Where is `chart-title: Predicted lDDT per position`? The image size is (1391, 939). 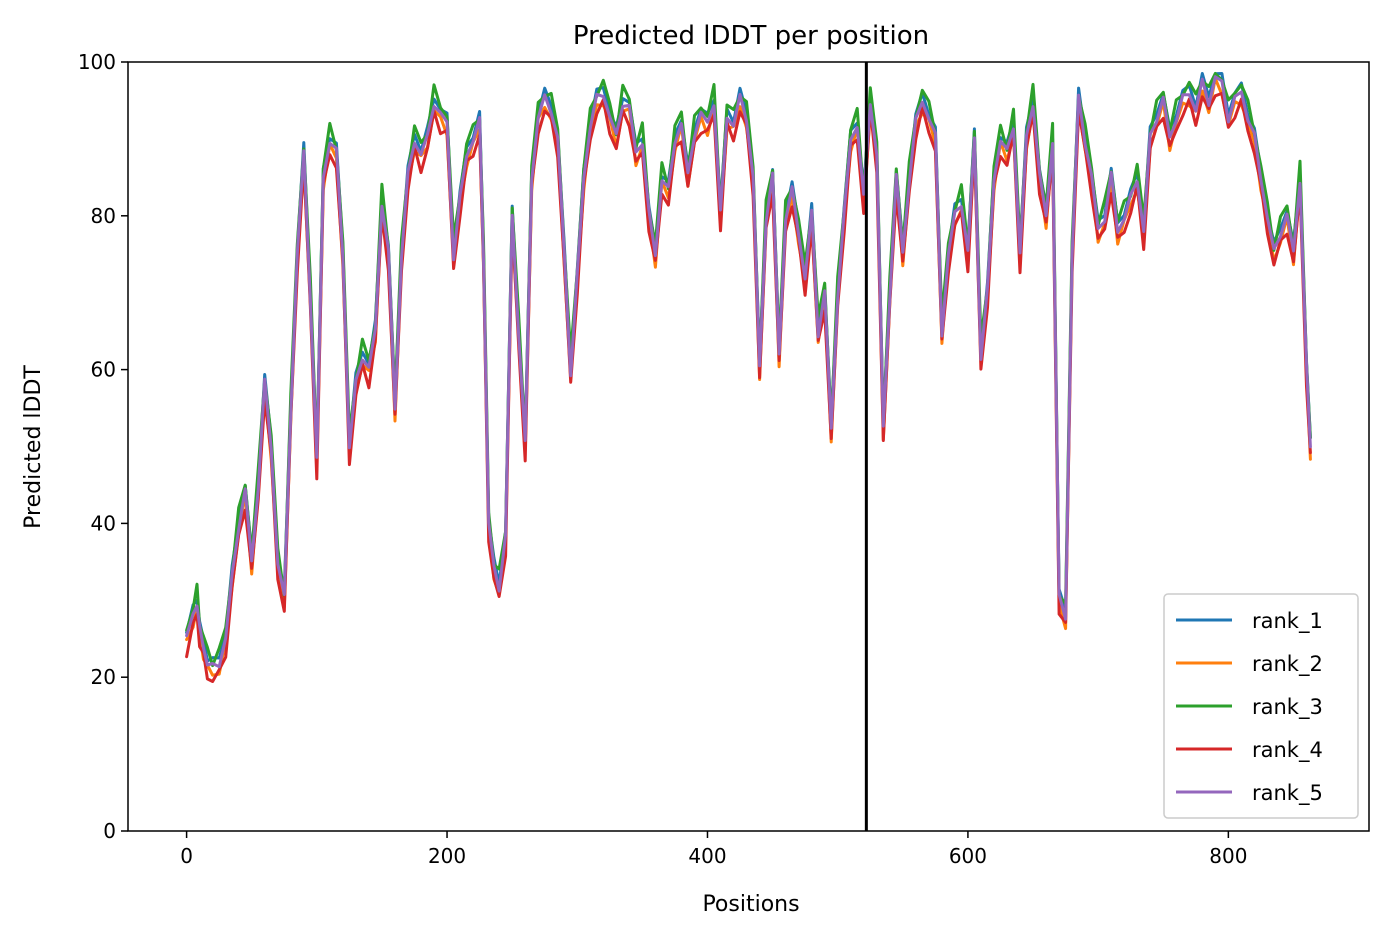
chart-title: Predicted lDDT per position is located at coordinates (751, 36).